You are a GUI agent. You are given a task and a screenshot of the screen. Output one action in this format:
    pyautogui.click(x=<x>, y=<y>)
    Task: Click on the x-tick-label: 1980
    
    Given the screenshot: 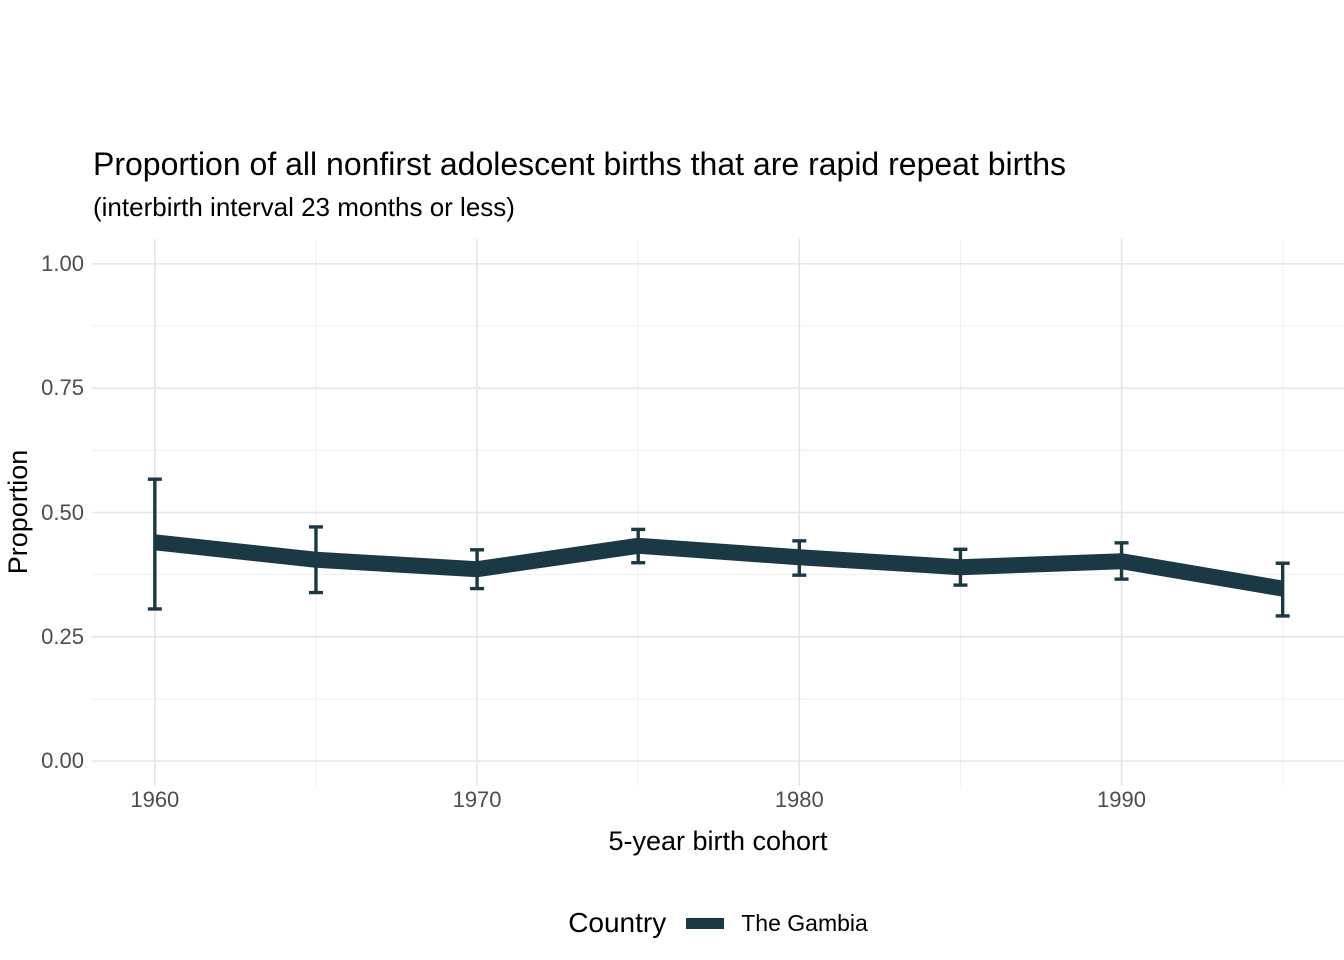 What is the action you would take?
    pyautogui.click(x=799, y=799)
    